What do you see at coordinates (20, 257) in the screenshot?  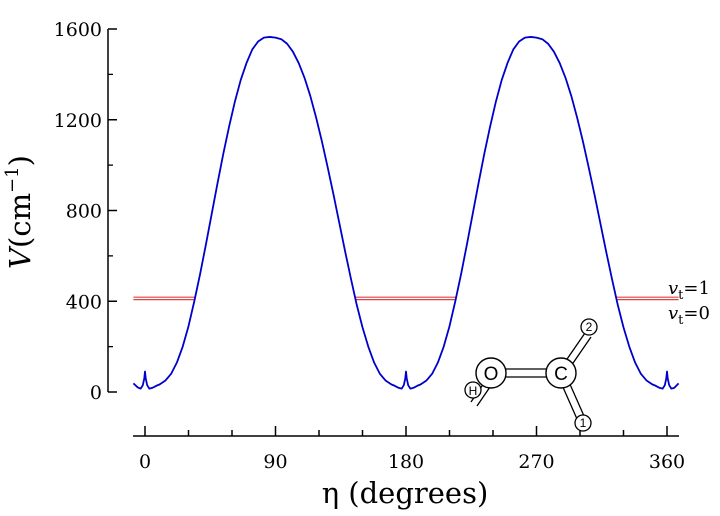 I see `y-axis-title-symbol: V` at bounding box center [20, 257].